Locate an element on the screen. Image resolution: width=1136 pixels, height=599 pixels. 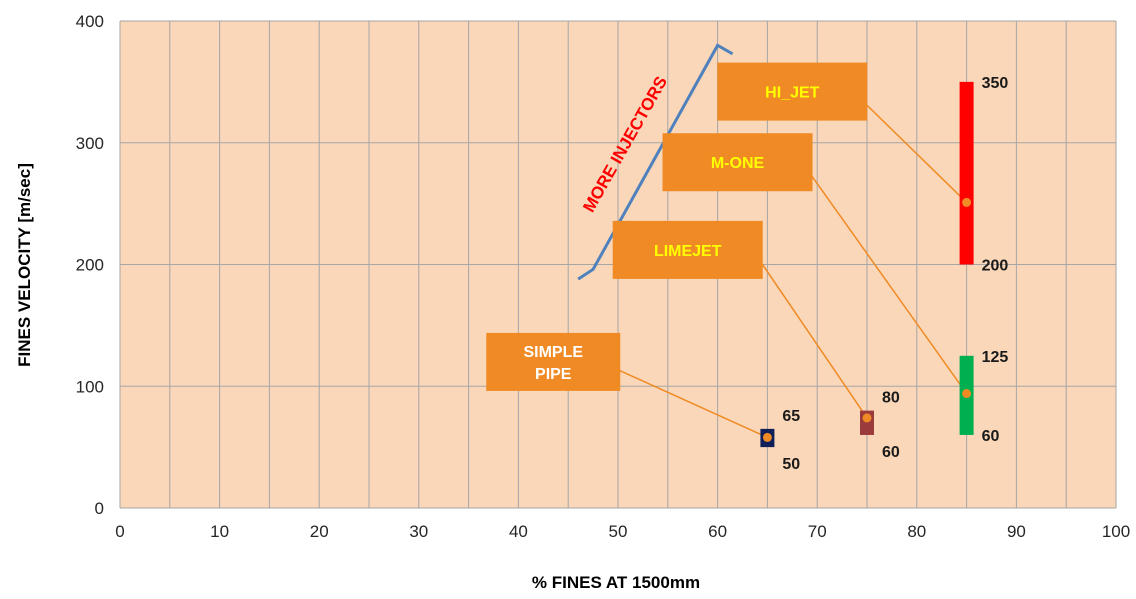
range-value-labels: 65 50 80 60 125 60 350 200 is located at coordinates (895, 274).